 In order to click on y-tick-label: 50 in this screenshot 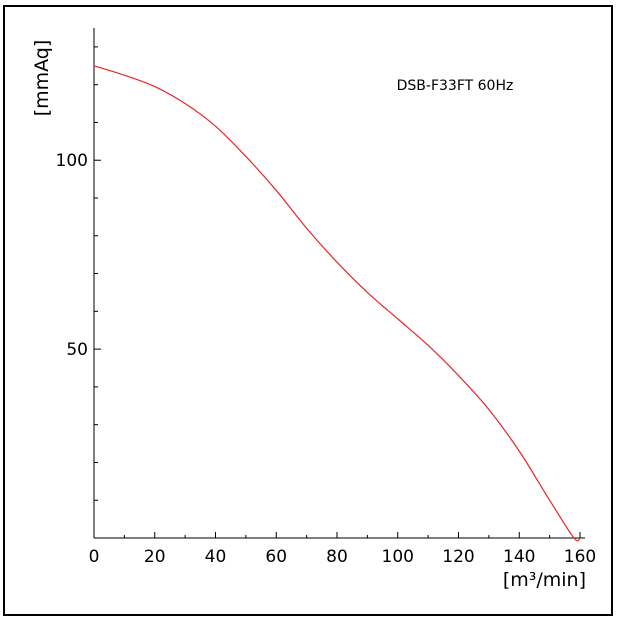, I will do `click(77, 350)`.